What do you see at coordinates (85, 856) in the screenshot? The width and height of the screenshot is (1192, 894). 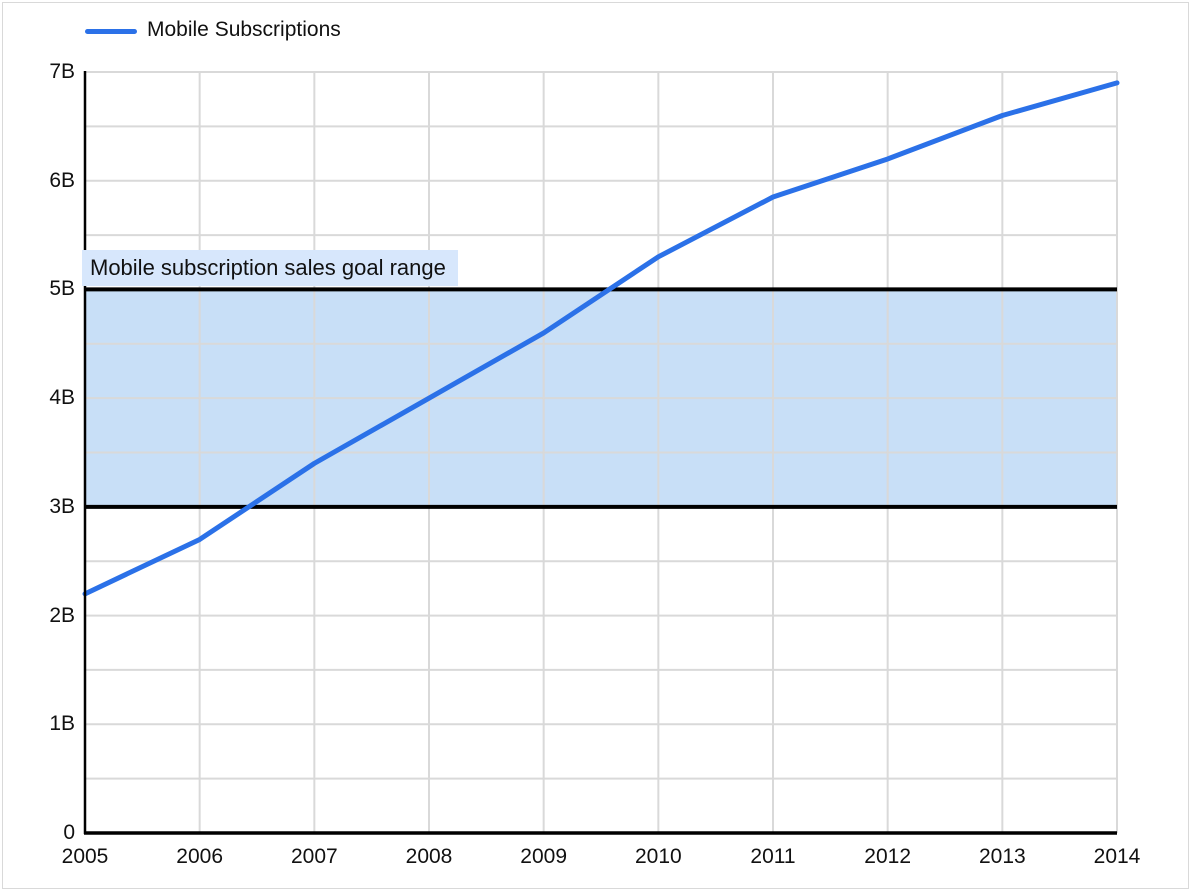 I see `x-axis-tick-label: 2005` at bounding box center [85, 856].